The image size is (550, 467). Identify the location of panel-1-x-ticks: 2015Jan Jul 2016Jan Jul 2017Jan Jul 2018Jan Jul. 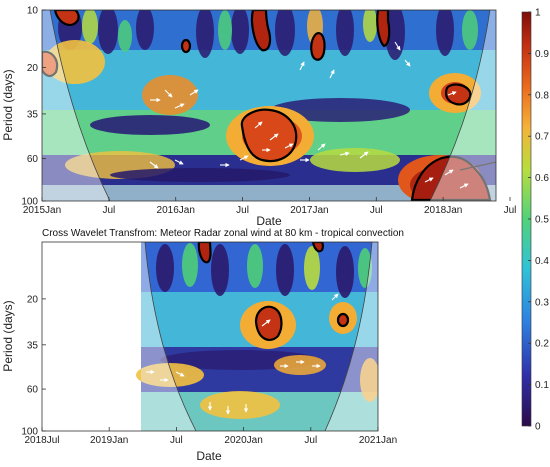
(270, 206).